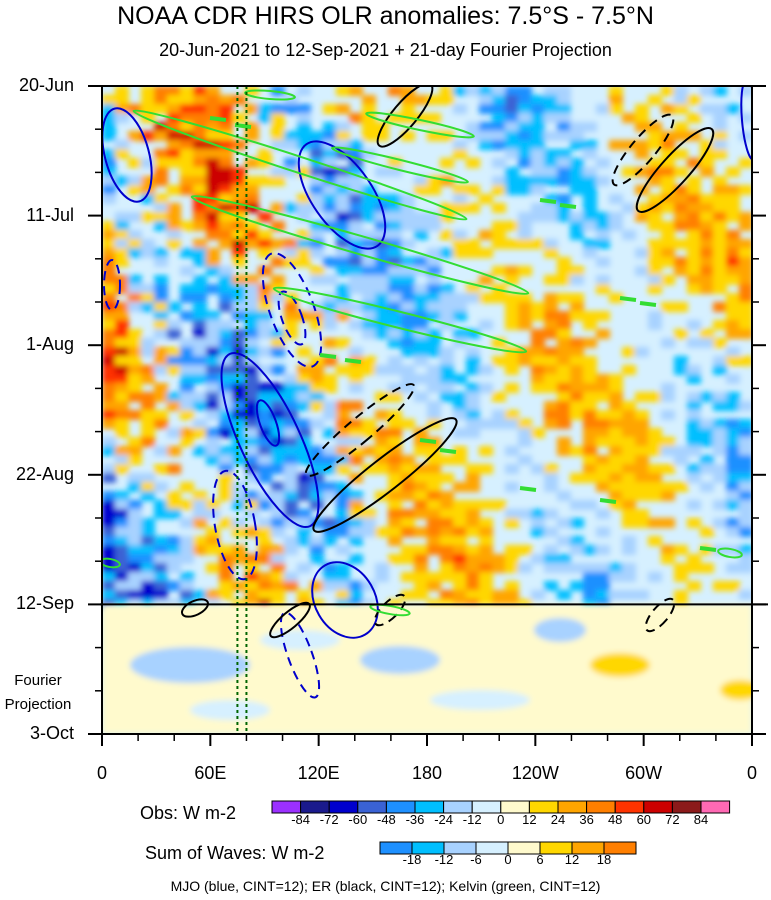 This screenshot has width=771, height=900. What do you see at coordinates (44, 603) in the screenshot?
I see `y-tick-label: 12-Sep` at bounding box center [44, 603].